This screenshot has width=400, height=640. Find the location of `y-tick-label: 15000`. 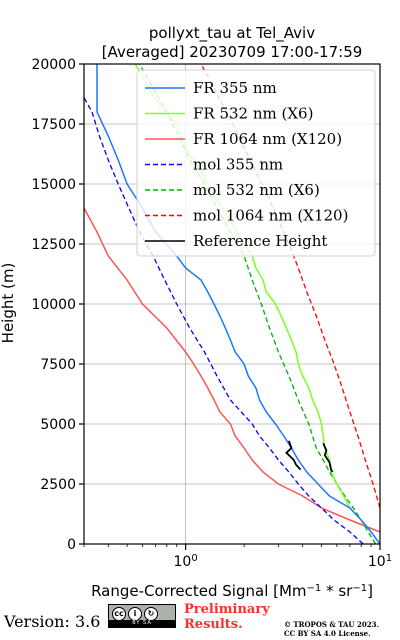

y-tick-label: 15000 is located at coordinates (53, 185).